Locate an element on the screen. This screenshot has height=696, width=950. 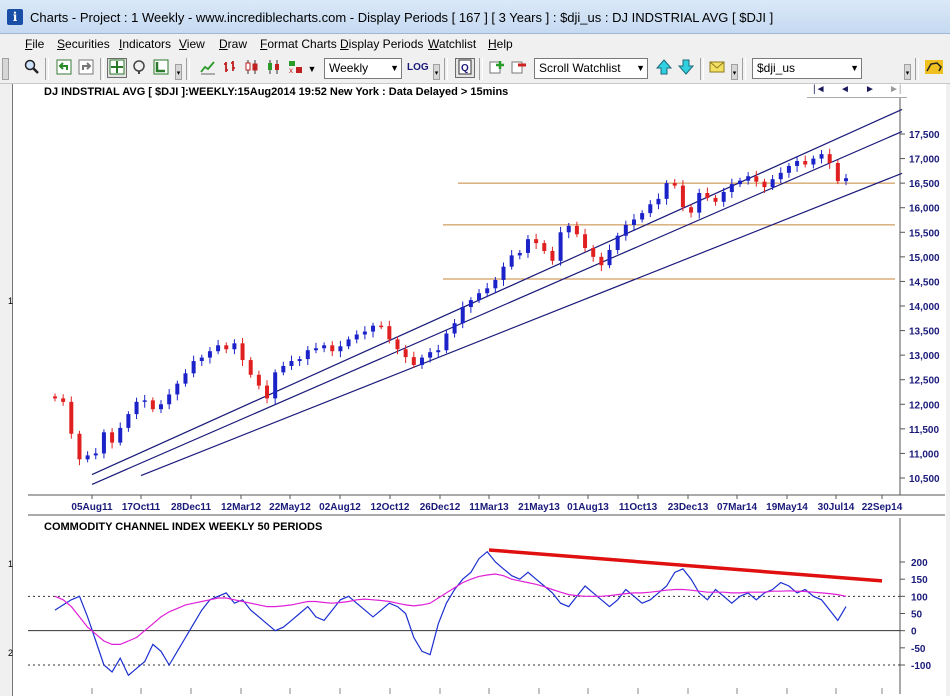
price-y-tick-label: 13,000 is located at coordinates (924, 356).